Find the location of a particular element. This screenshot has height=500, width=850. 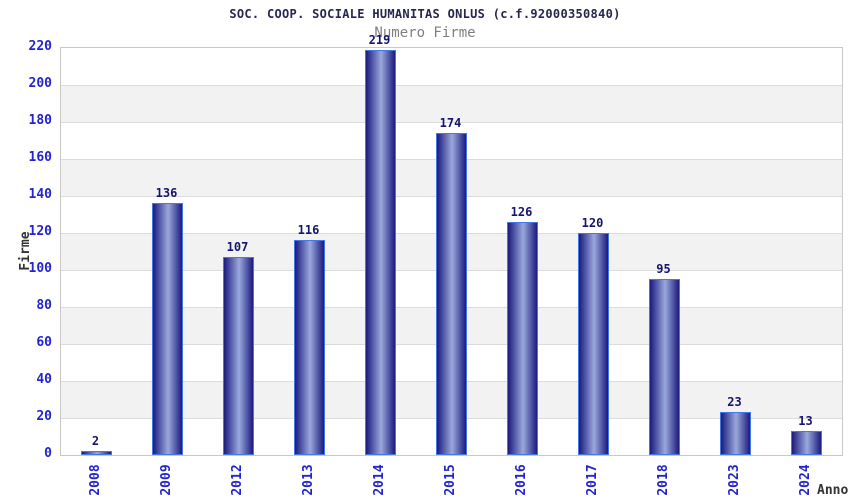

bar-value-label: 2 is located at coordinates (95, 441).